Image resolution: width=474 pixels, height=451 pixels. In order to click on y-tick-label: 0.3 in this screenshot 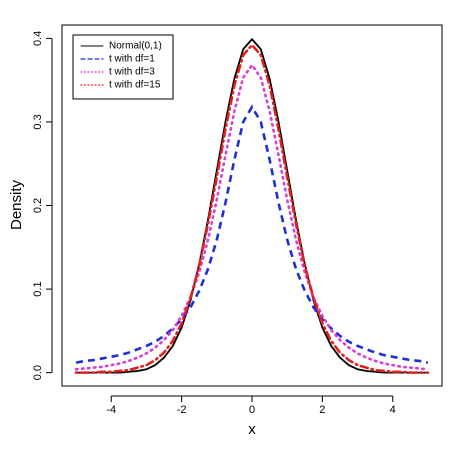, I will do `click(38, 121)`.